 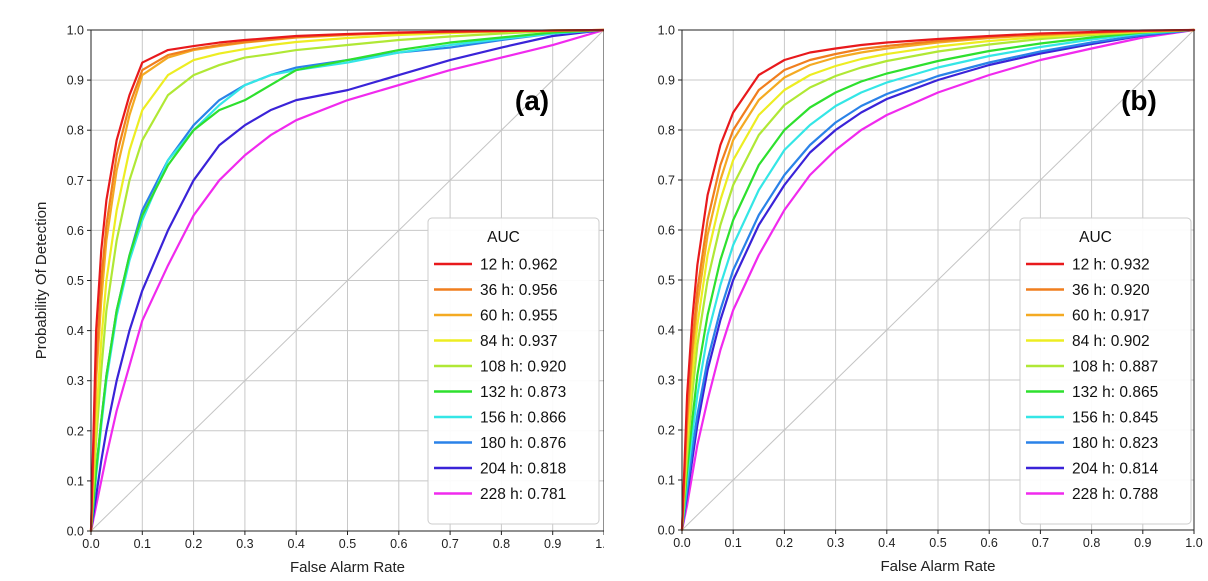 What do you see at coordinates (398, 544) in the screenshot?
I see `chart-a-xtick-label: 0.6` at bounding box center [398, 544].